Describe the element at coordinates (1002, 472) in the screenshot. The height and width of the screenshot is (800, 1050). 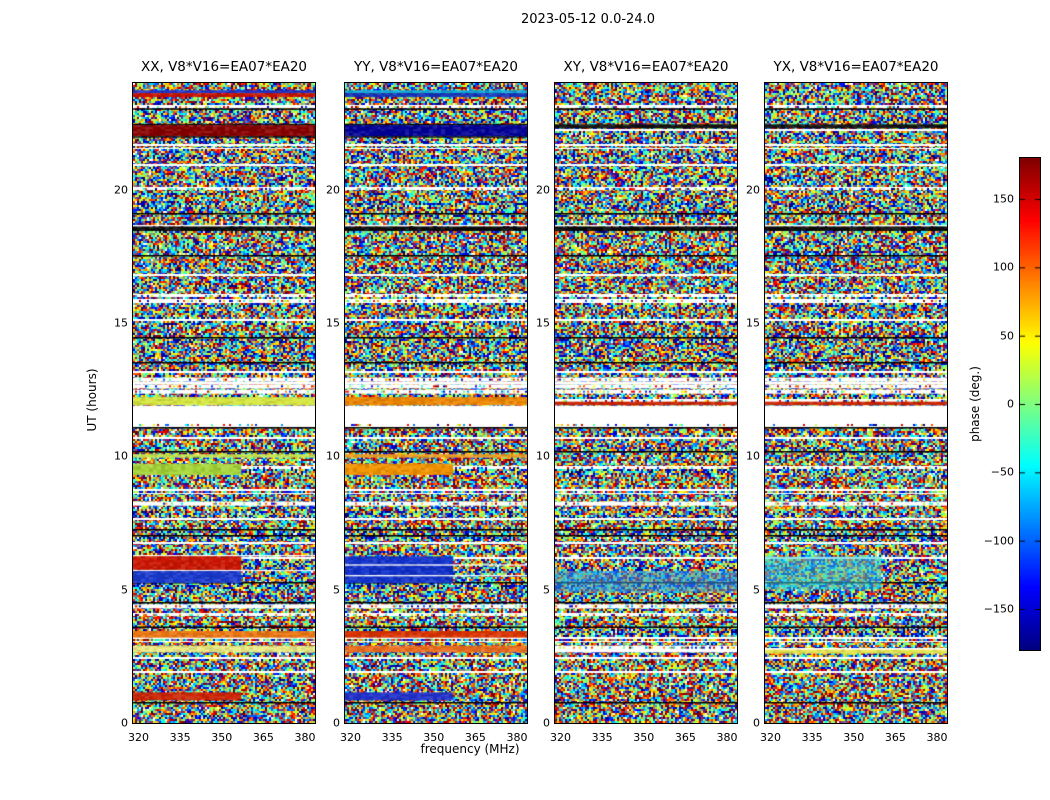
I see `colorbar-tick-label: −50` at that location.